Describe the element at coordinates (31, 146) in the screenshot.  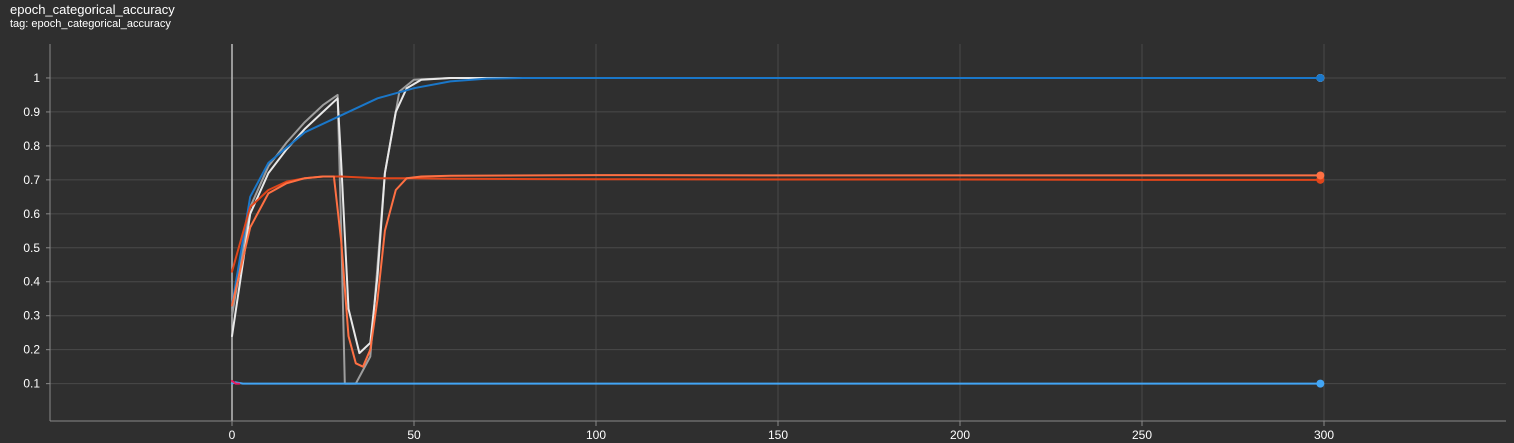
I see `y-tick-label: 0.8` at that location.